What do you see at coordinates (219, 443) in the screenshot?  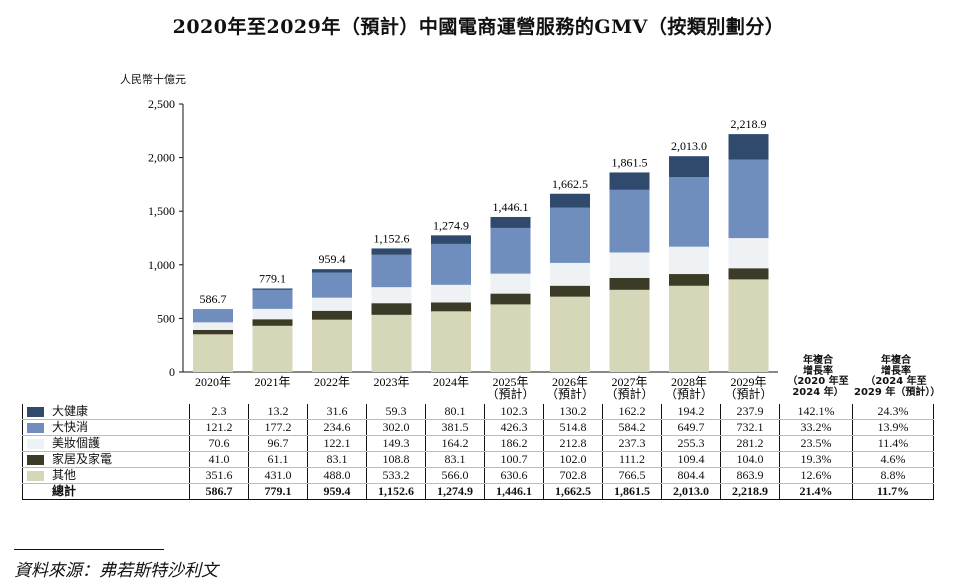 I see `table-cell: 70.6` at bounding box center [219, 443].